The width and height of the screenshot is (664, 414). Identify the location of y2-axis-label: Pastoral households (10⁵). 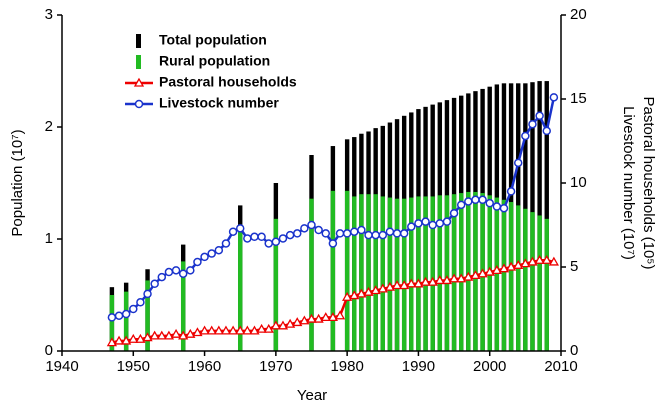
(648, 183).